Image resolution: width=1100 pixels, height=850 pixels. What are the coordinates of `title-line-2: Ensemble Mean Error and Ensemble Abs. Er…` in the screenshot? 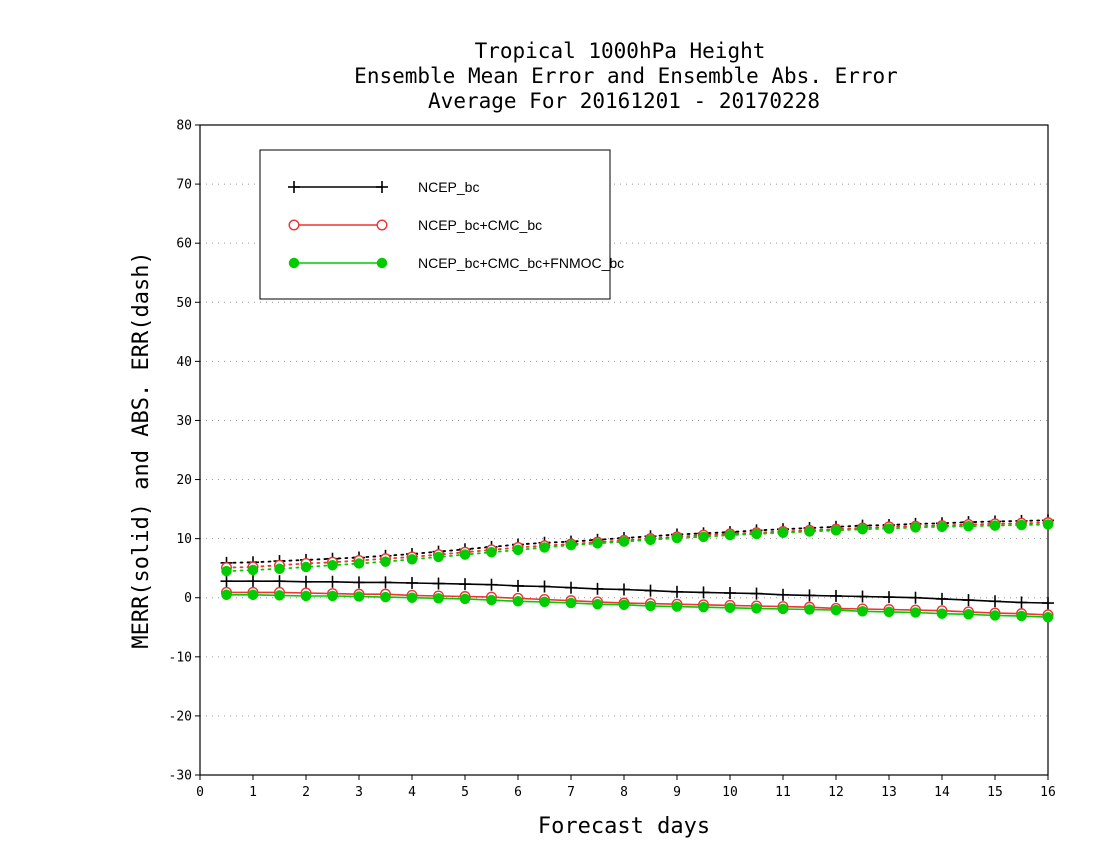 It's located at (626, 76).